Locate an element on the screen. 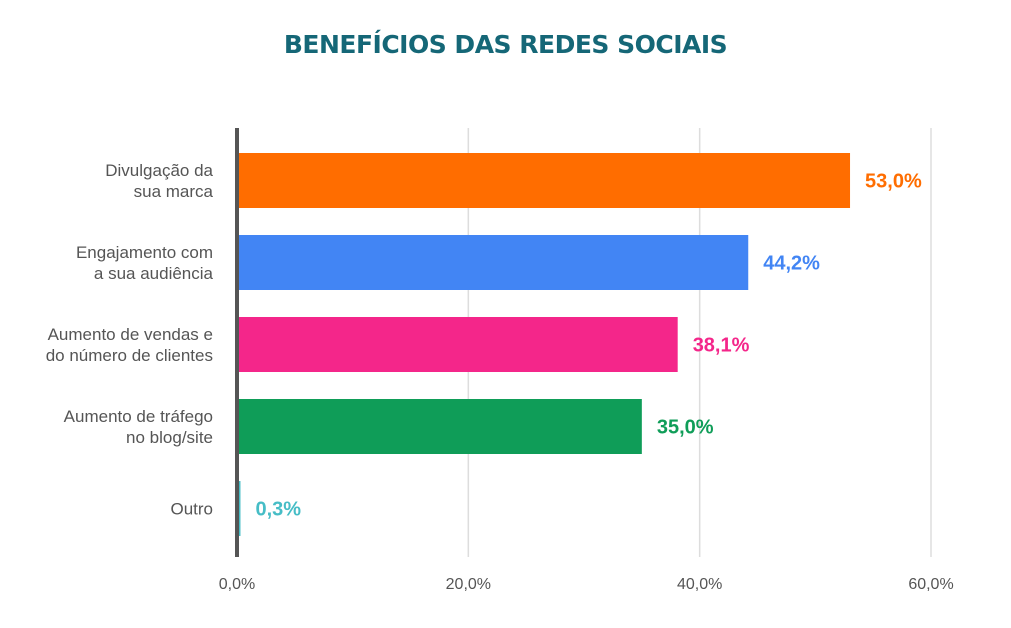 The image size is (1011, 628). data-label: 44,2% is located at coordinates (791, 264).